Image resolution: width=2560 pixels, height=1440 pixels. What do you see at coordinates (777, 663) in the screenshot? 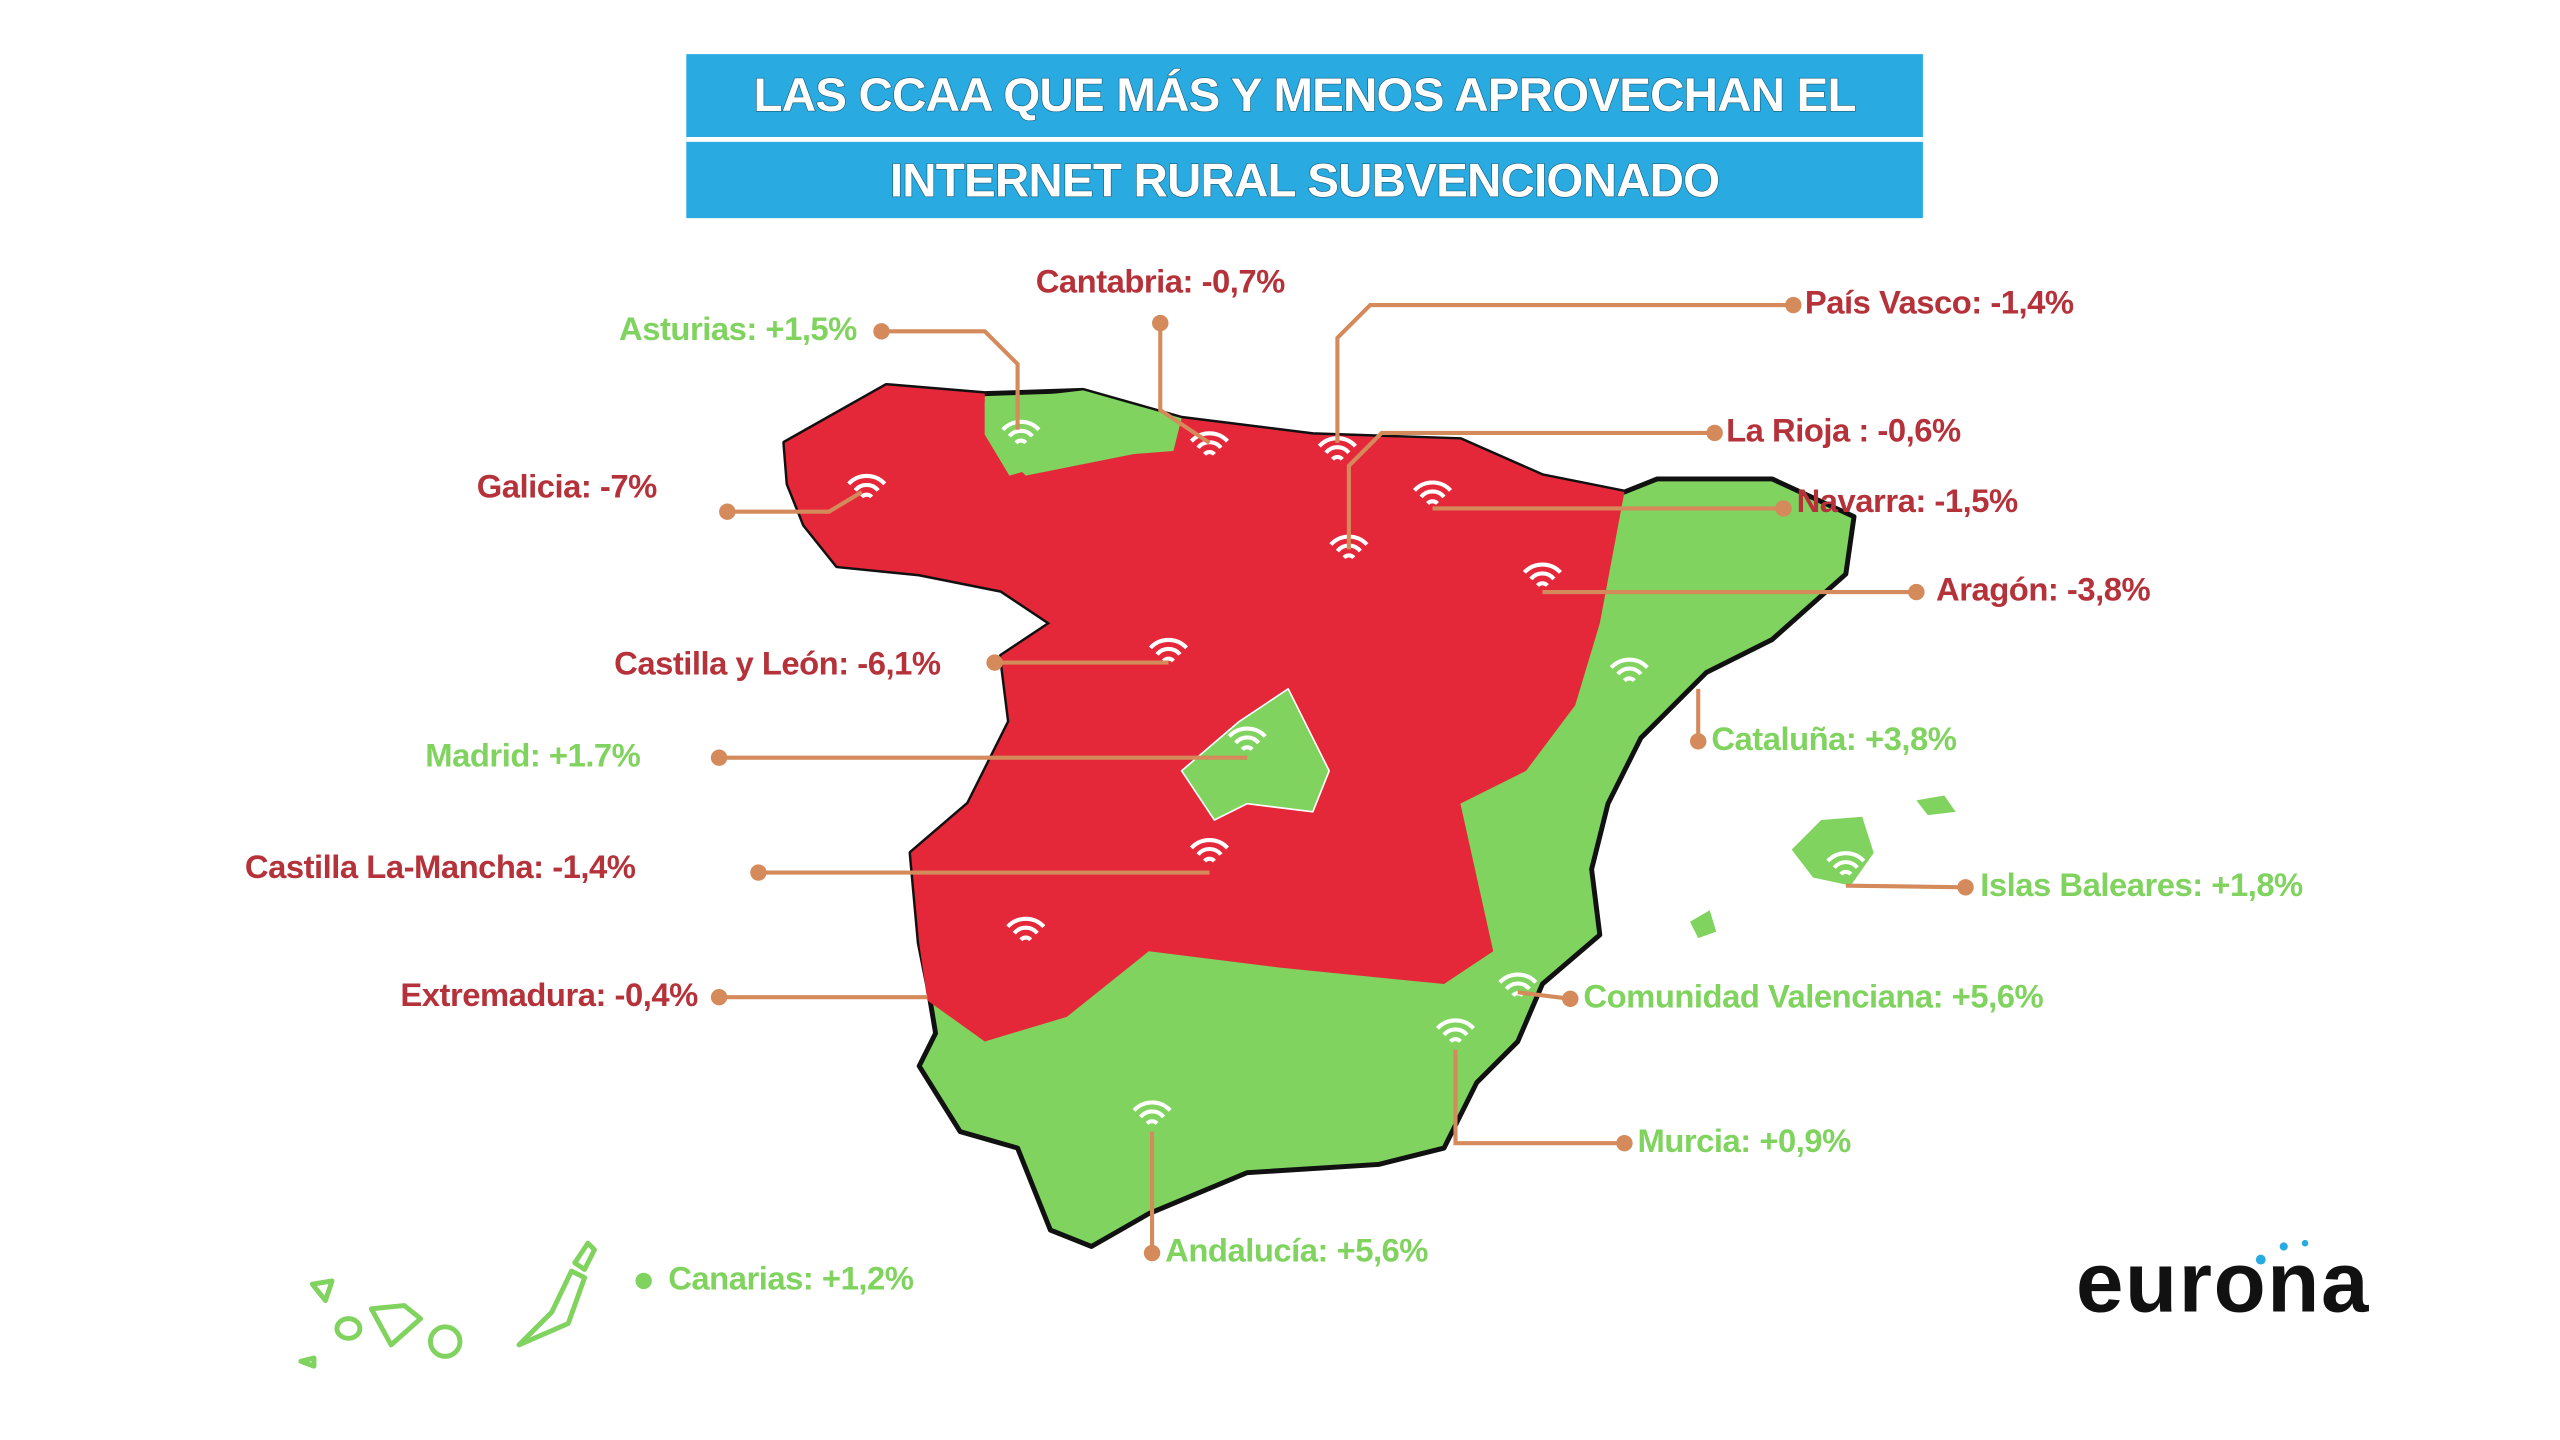
I see `region-label: Castilla y León: -6,1%` at bounding box center [777, 663].